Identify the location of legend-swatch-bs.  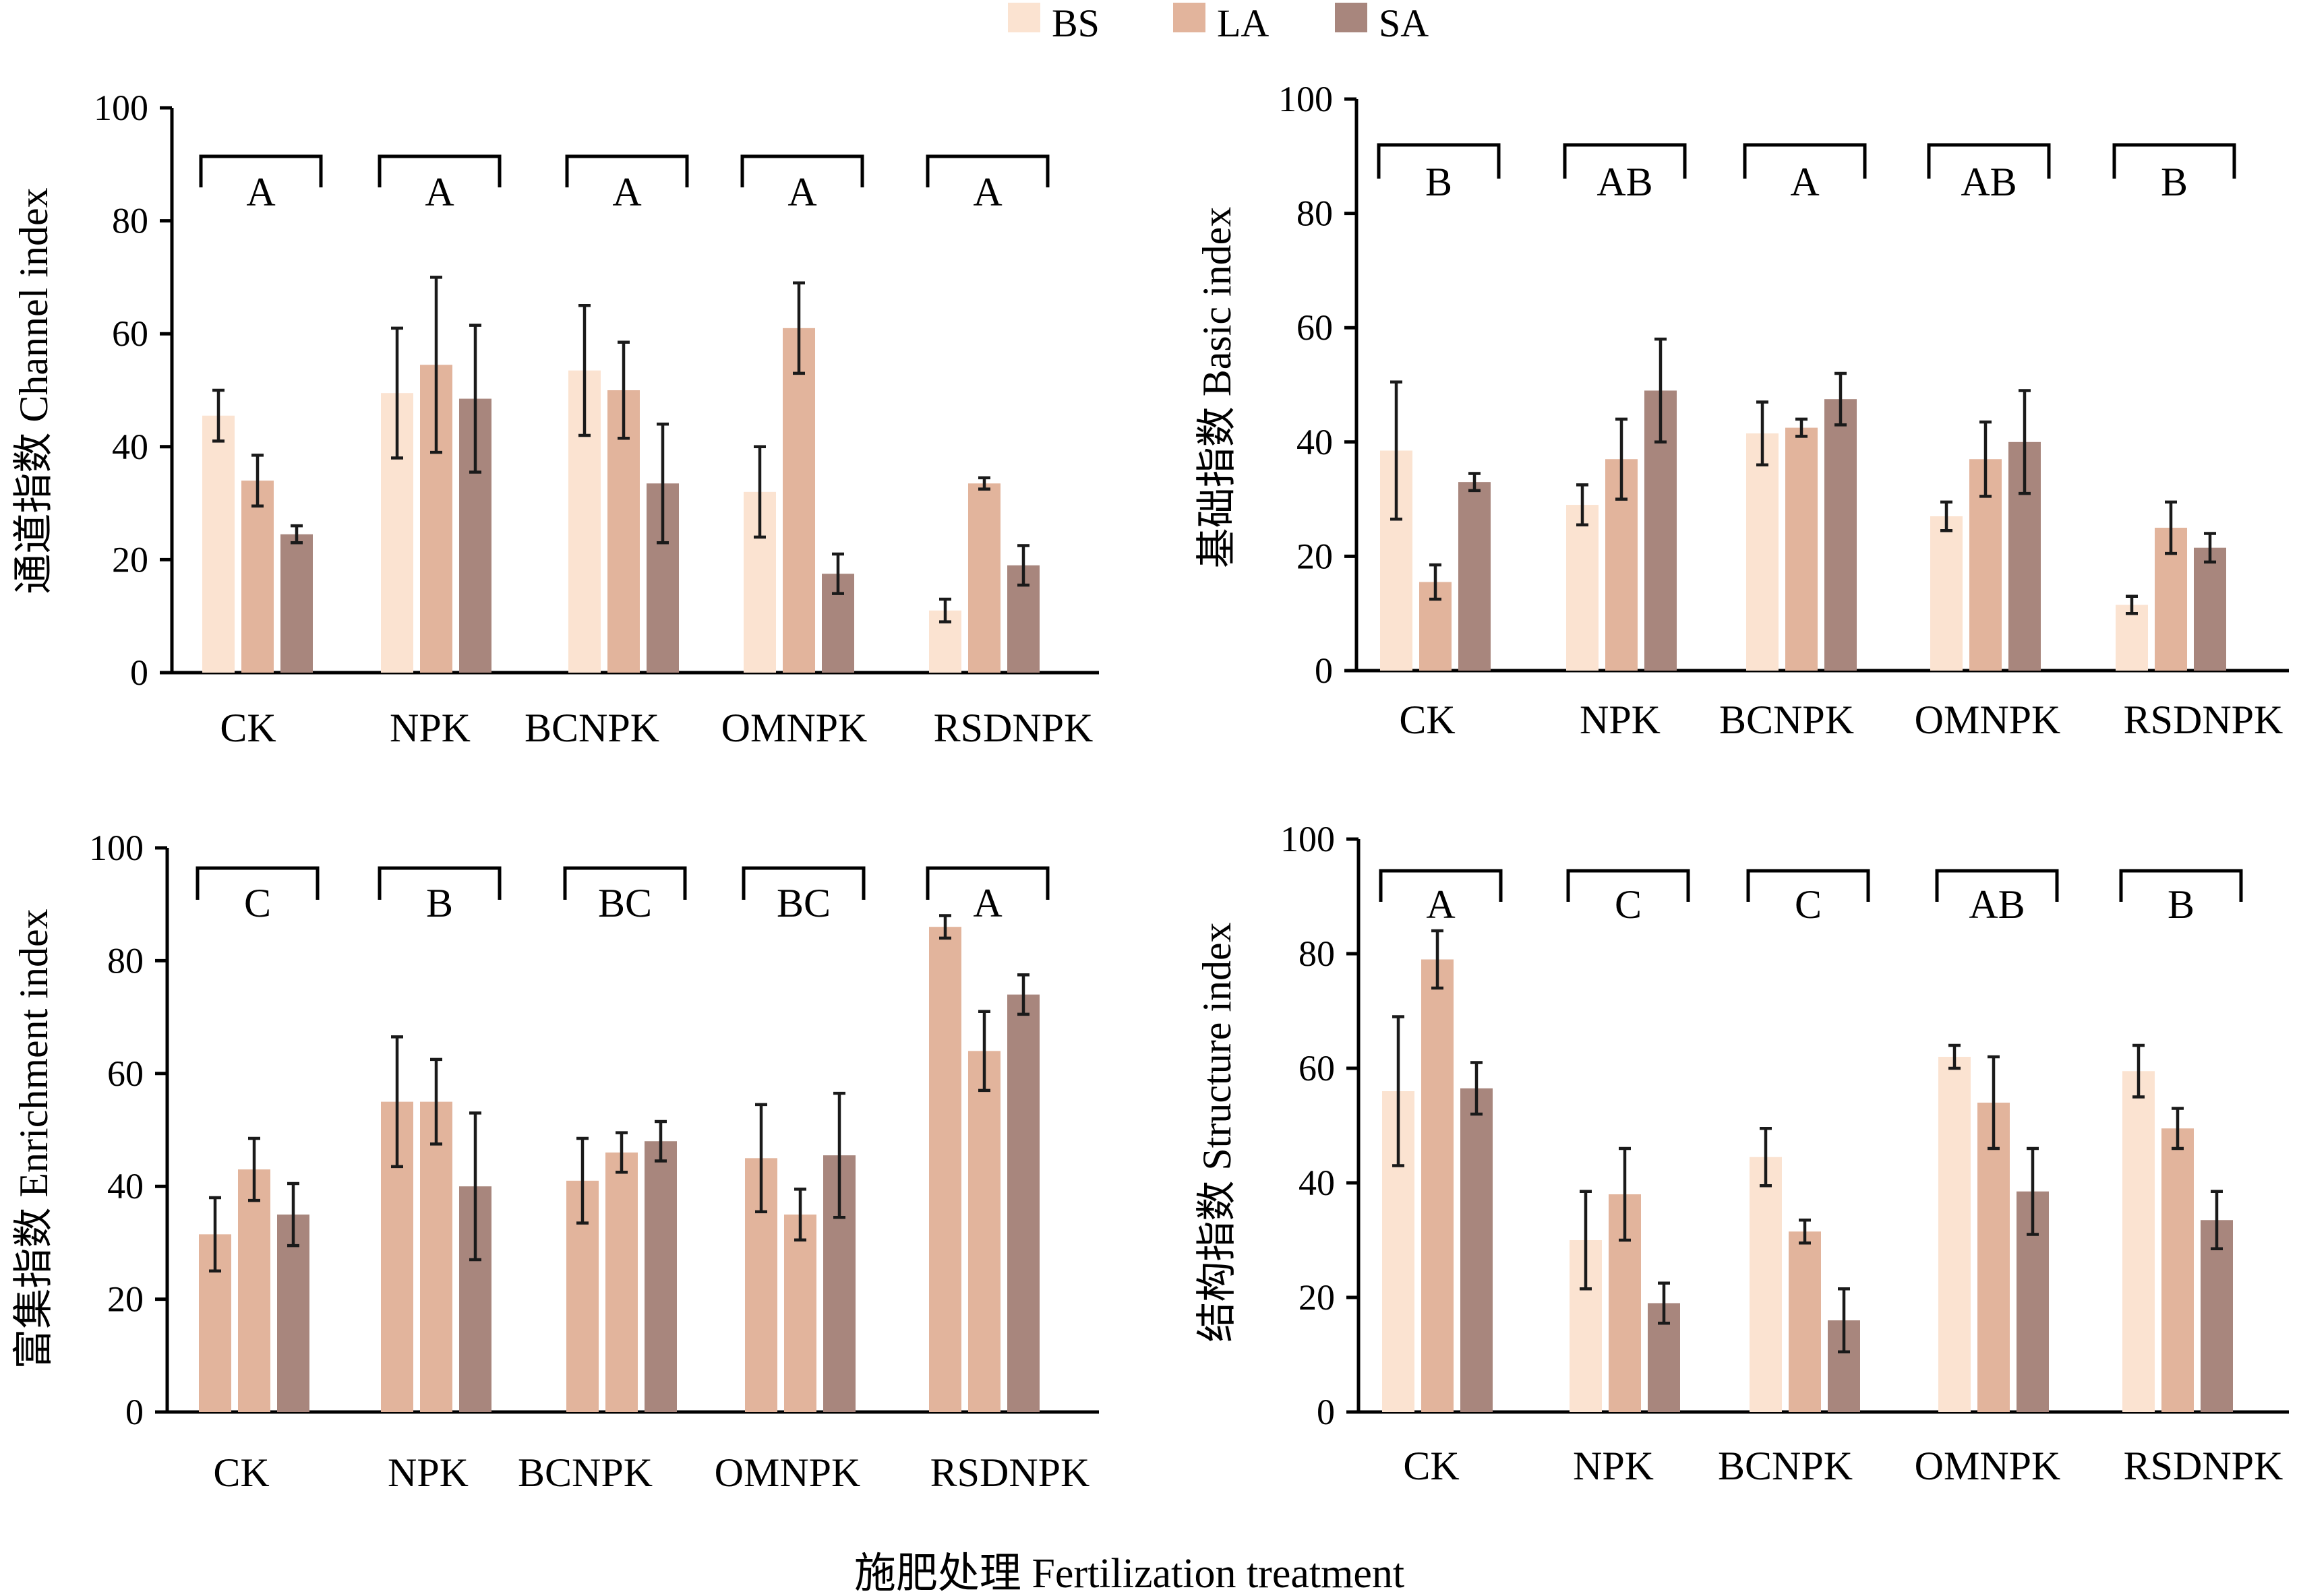
(1024, 17).